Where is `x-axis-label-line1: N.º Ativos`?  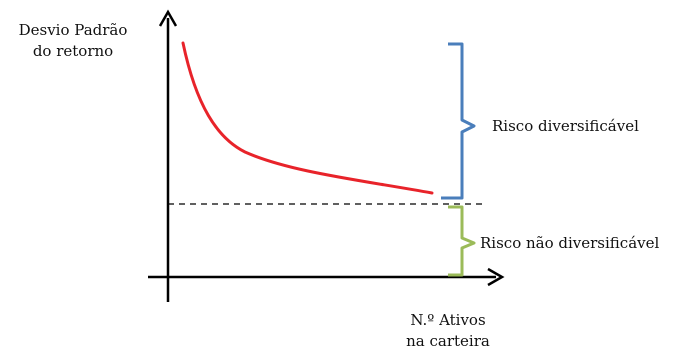 x-axis-label-line1: N.º Ativos is located at coordinates (448, 320).